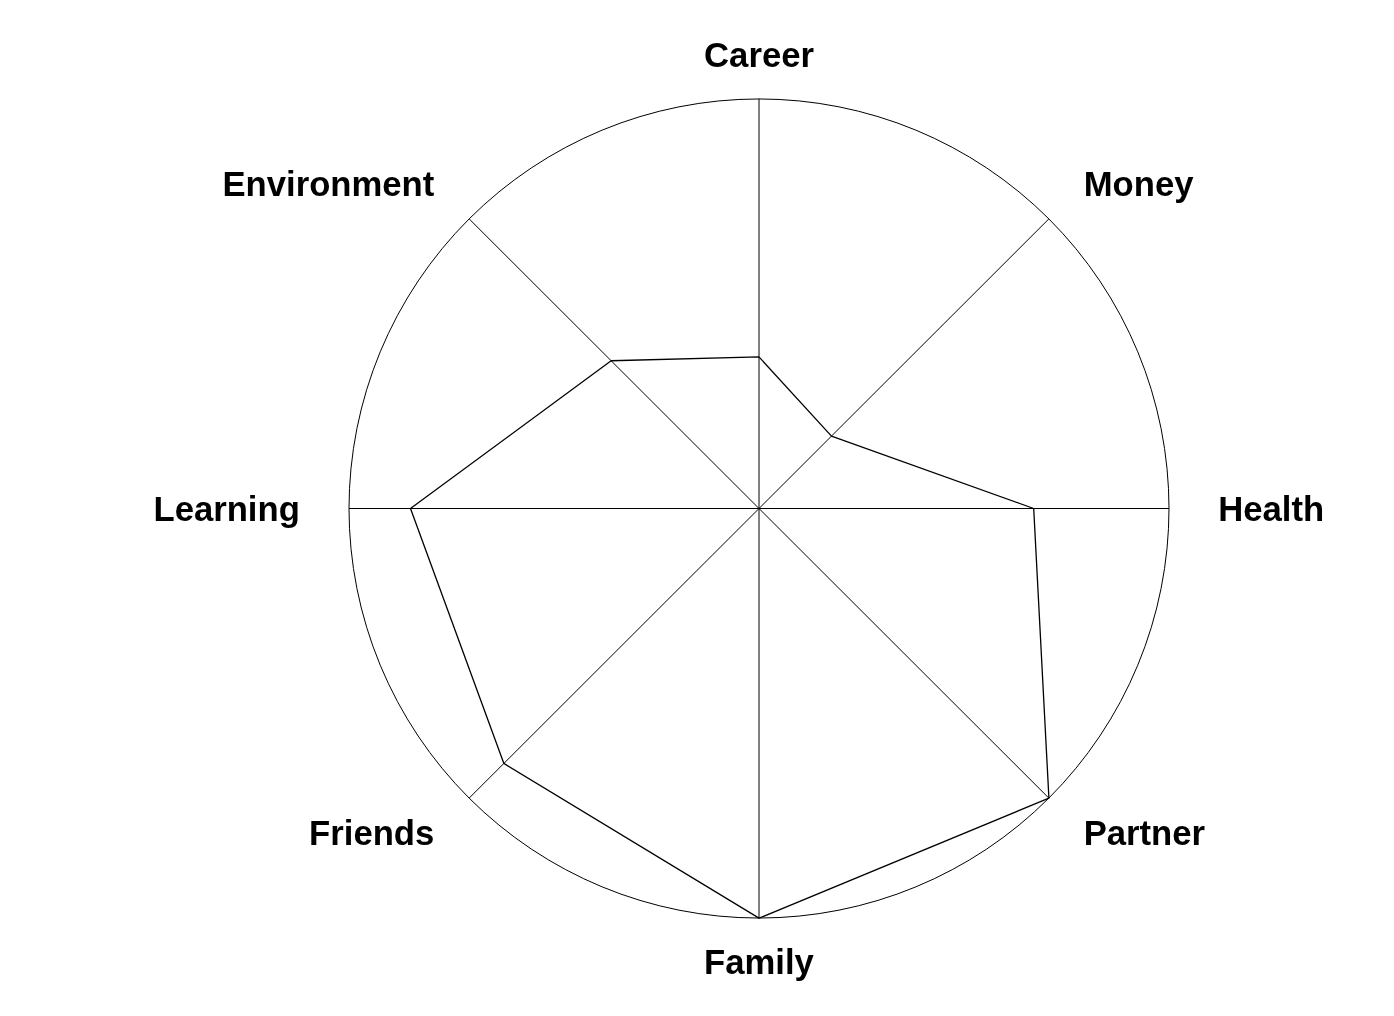  I want to click on spoke-label: Money, so click(1139, 184).